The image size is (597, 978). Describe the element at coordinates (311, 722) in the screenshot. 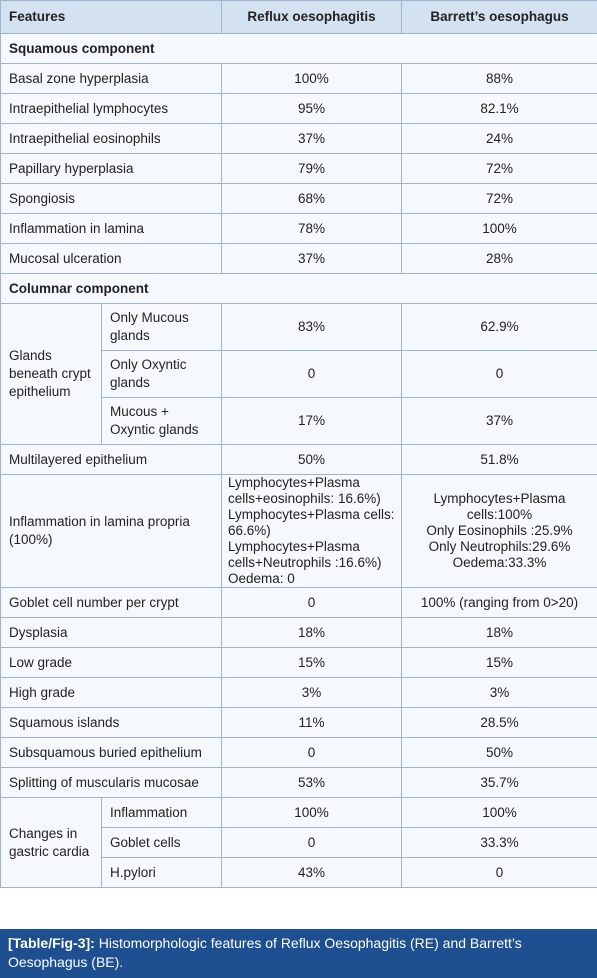

I see `cell: 11%` at that location.